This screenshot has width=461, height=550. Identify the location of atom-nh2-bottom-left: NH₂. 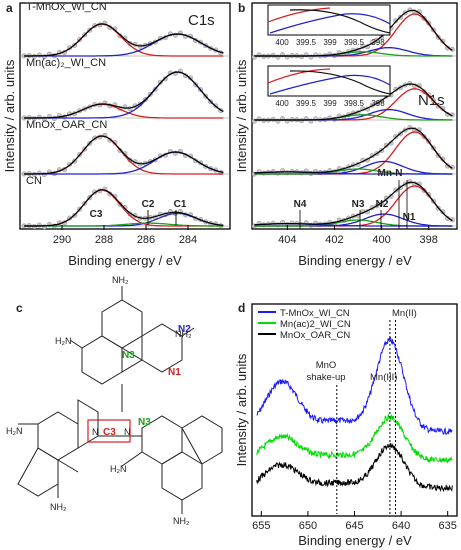
(58, 507).